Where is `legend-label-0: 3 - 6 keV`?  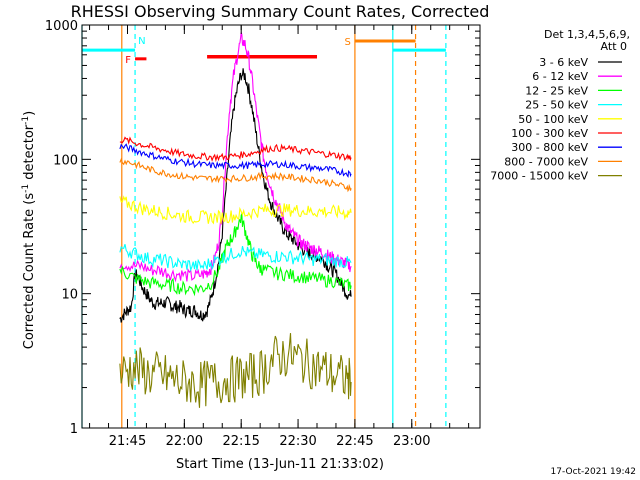 legend-label-0: 3 - 6 keV is located at coordinates (563, 62).